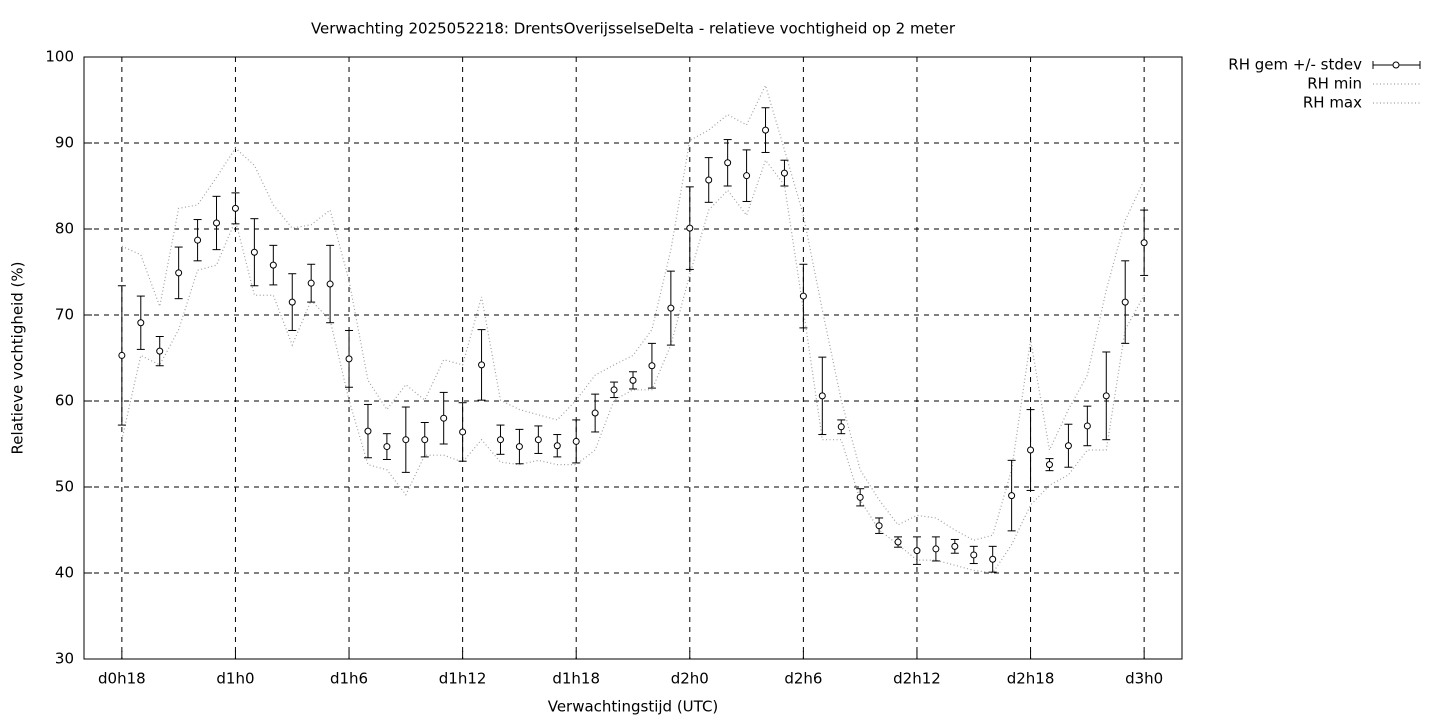 The width and height of the screenshot is (1440, 724). Describe the element at coordinates (690, 679) in the screenshot. I see `x-tick-label: d2h0` at that location.